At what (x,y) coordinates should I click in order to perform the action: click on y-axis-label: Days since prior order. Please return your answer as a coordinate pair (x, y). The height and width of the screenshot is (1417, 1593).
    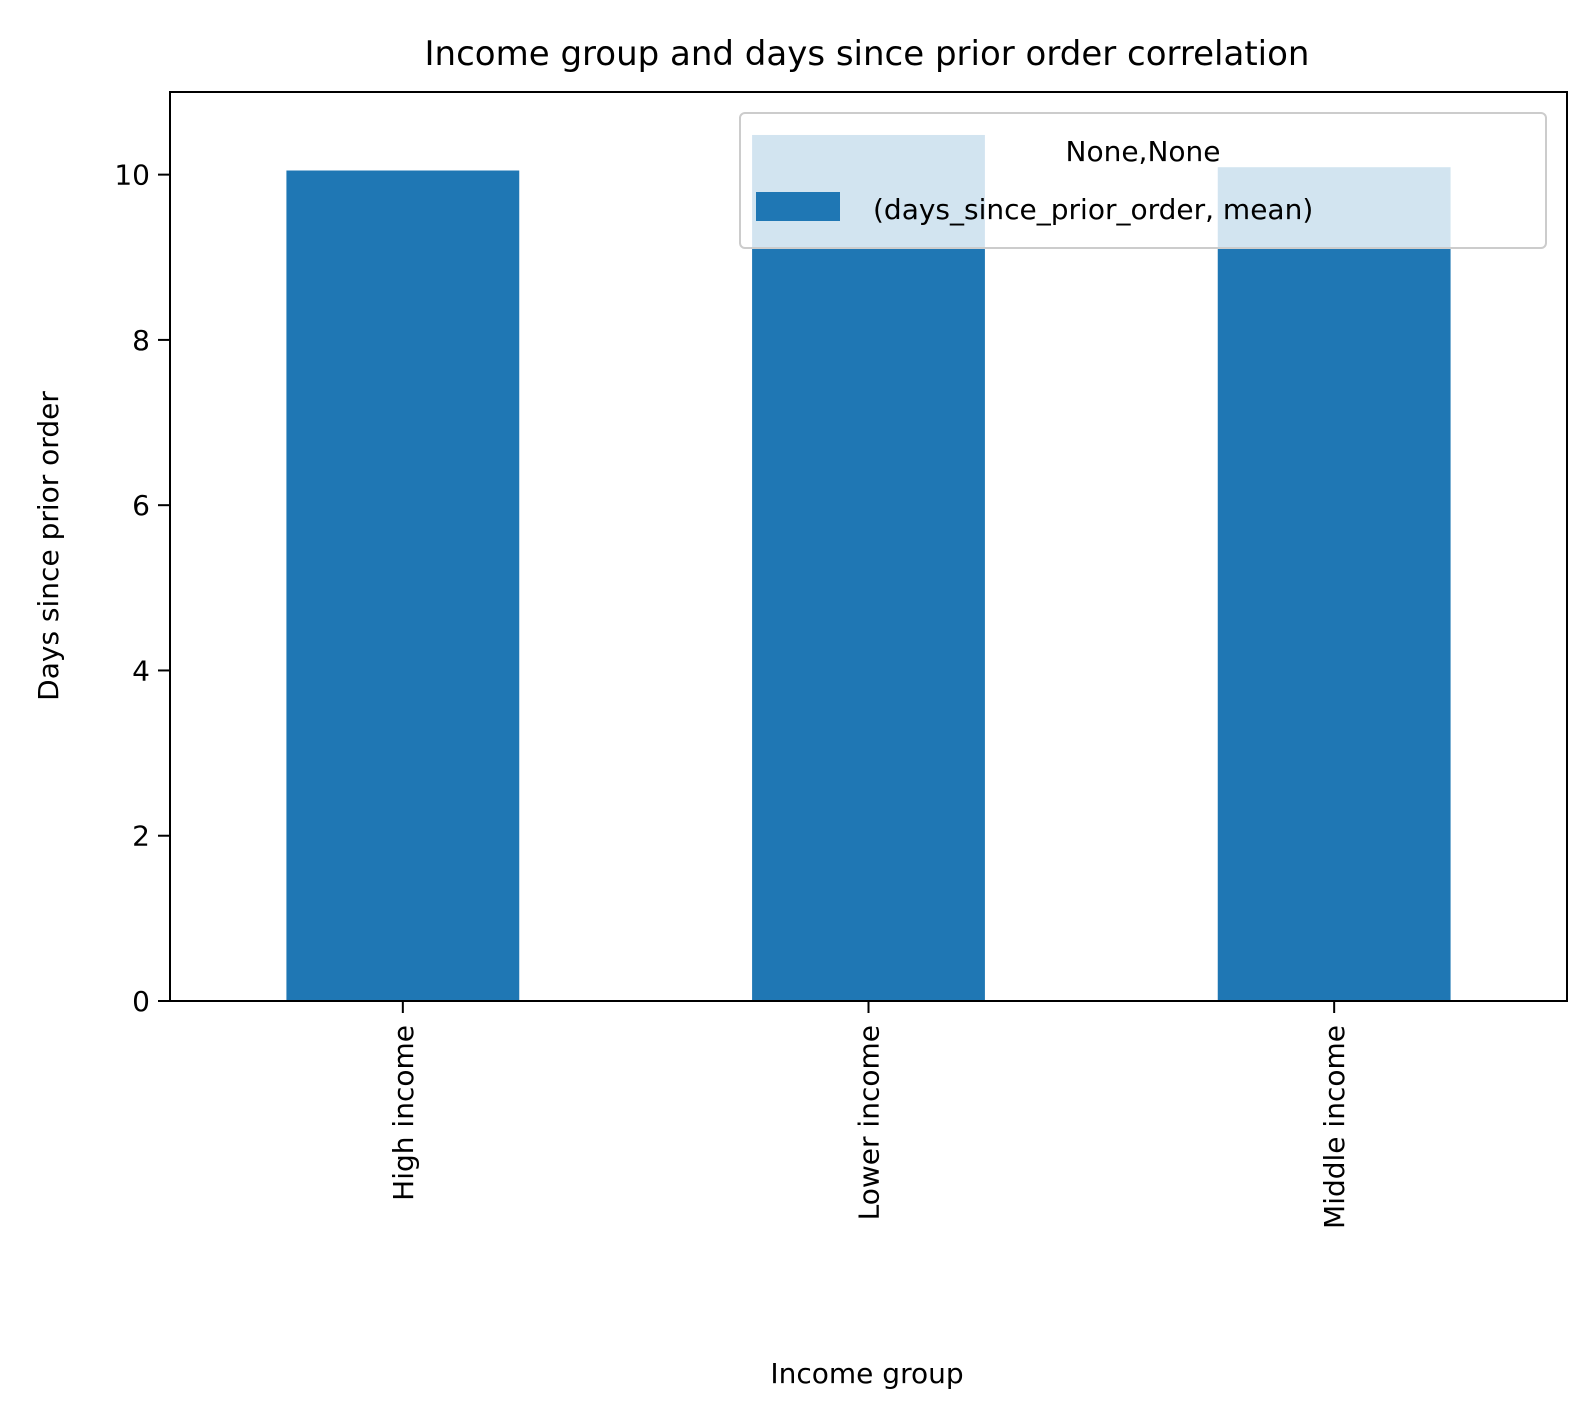
    Looking at the image, I should click on (48, 546).